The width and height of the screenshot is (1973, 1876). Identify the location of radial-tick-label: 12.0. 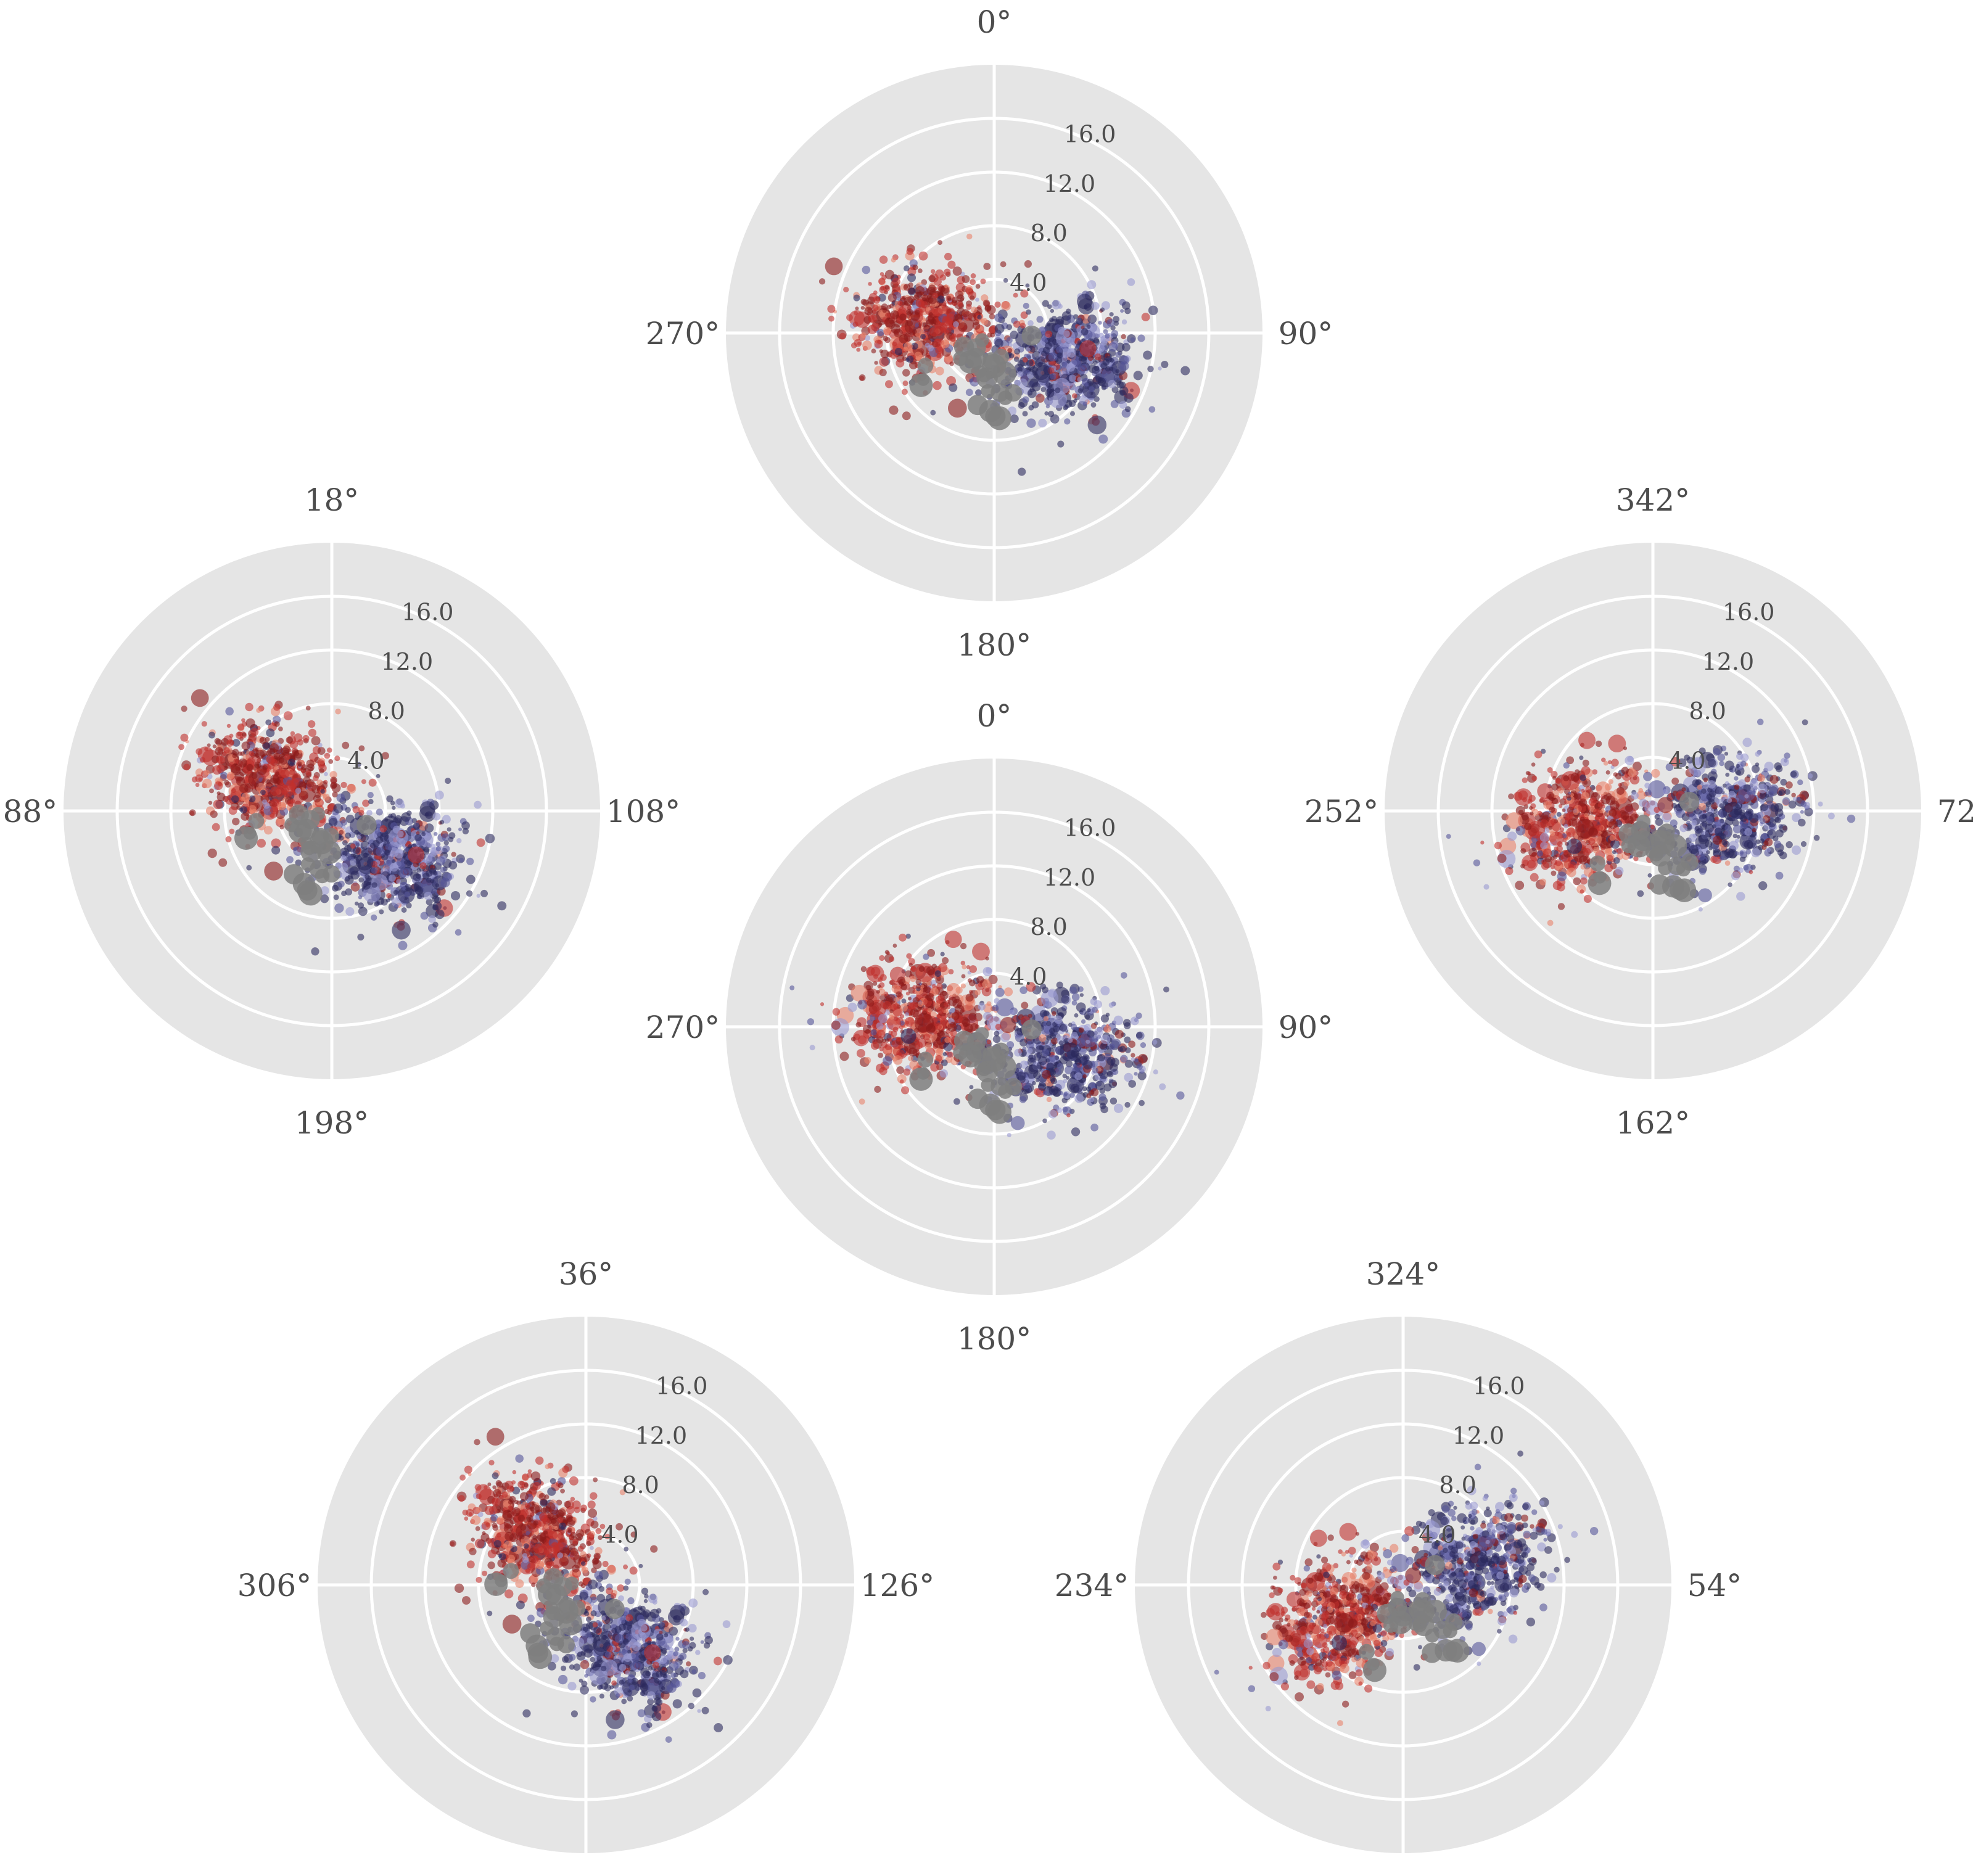
(407, 662).